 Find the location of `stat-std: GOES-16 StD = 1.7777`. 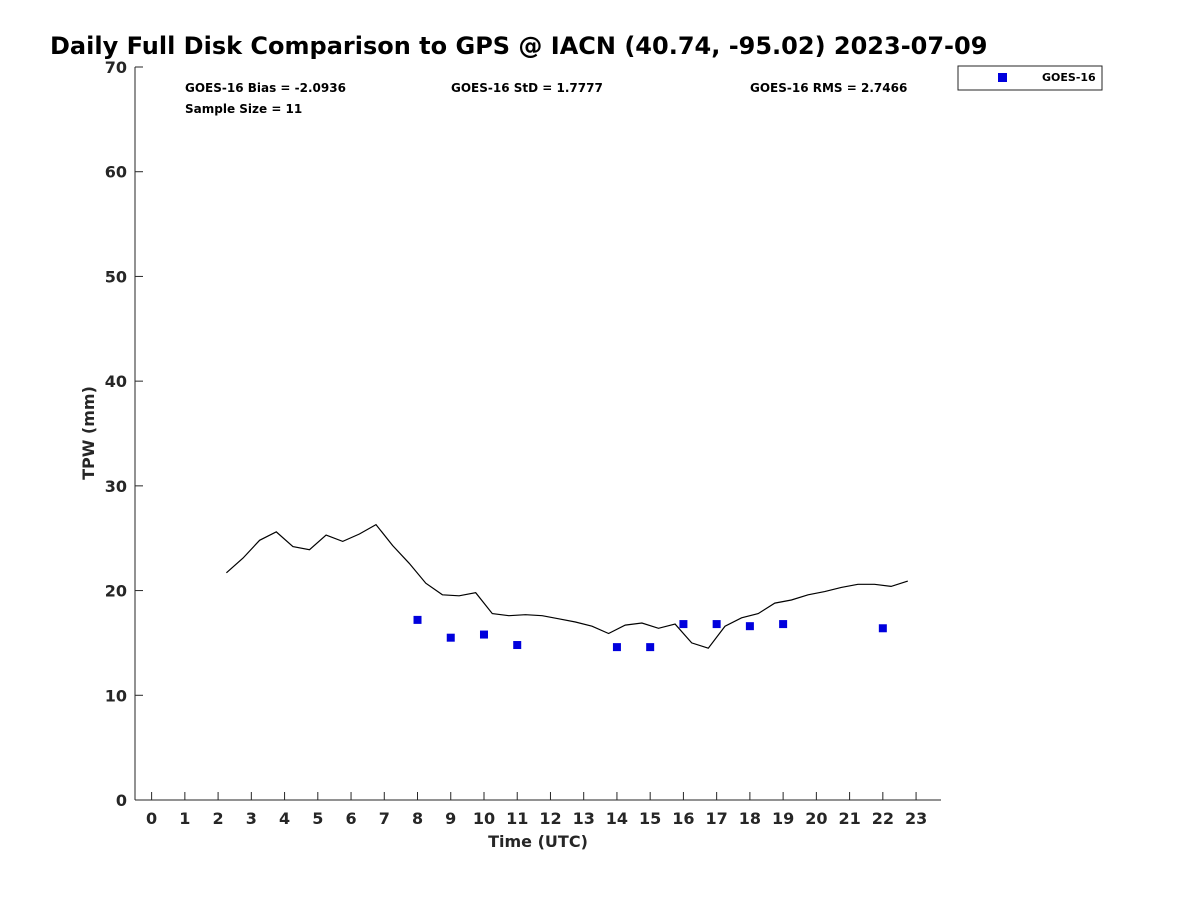

stat-std: GOES-16 StD = 1.7777 is located at coordinates (527, 88).